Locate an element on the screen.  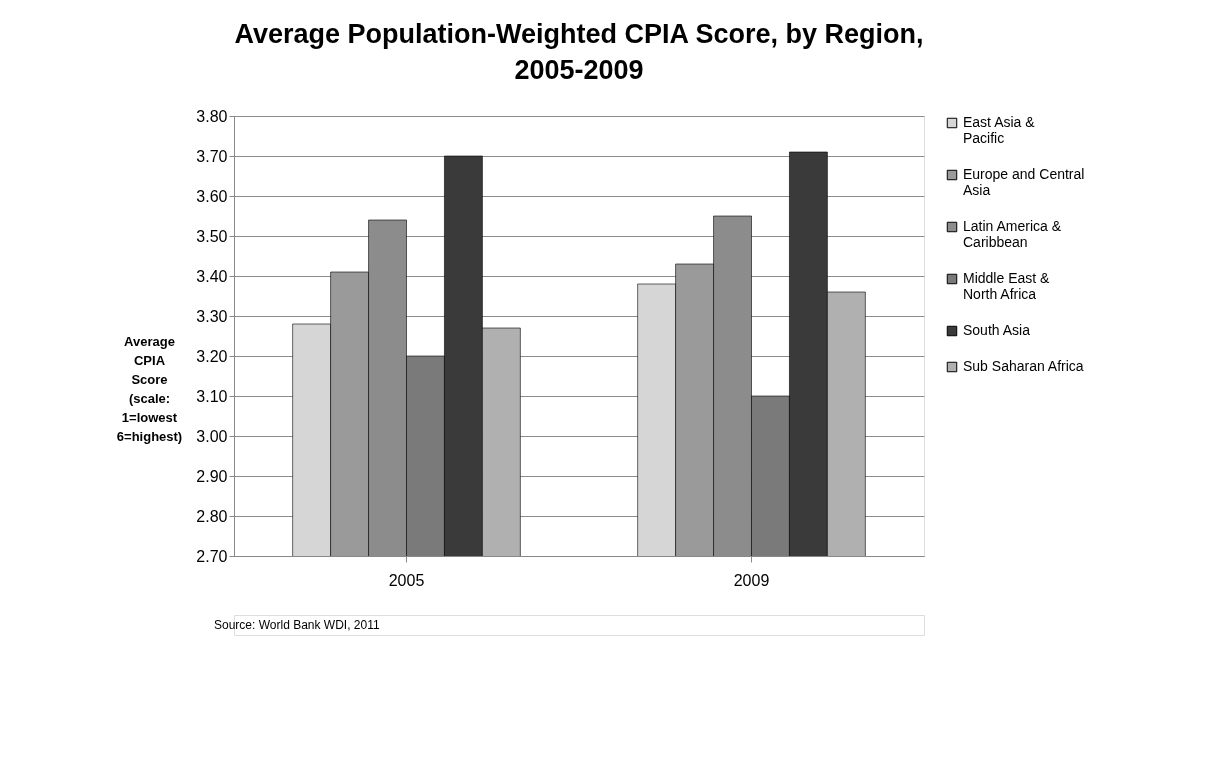
x-tick-label: 2005 is located at coordinates (406, 580).